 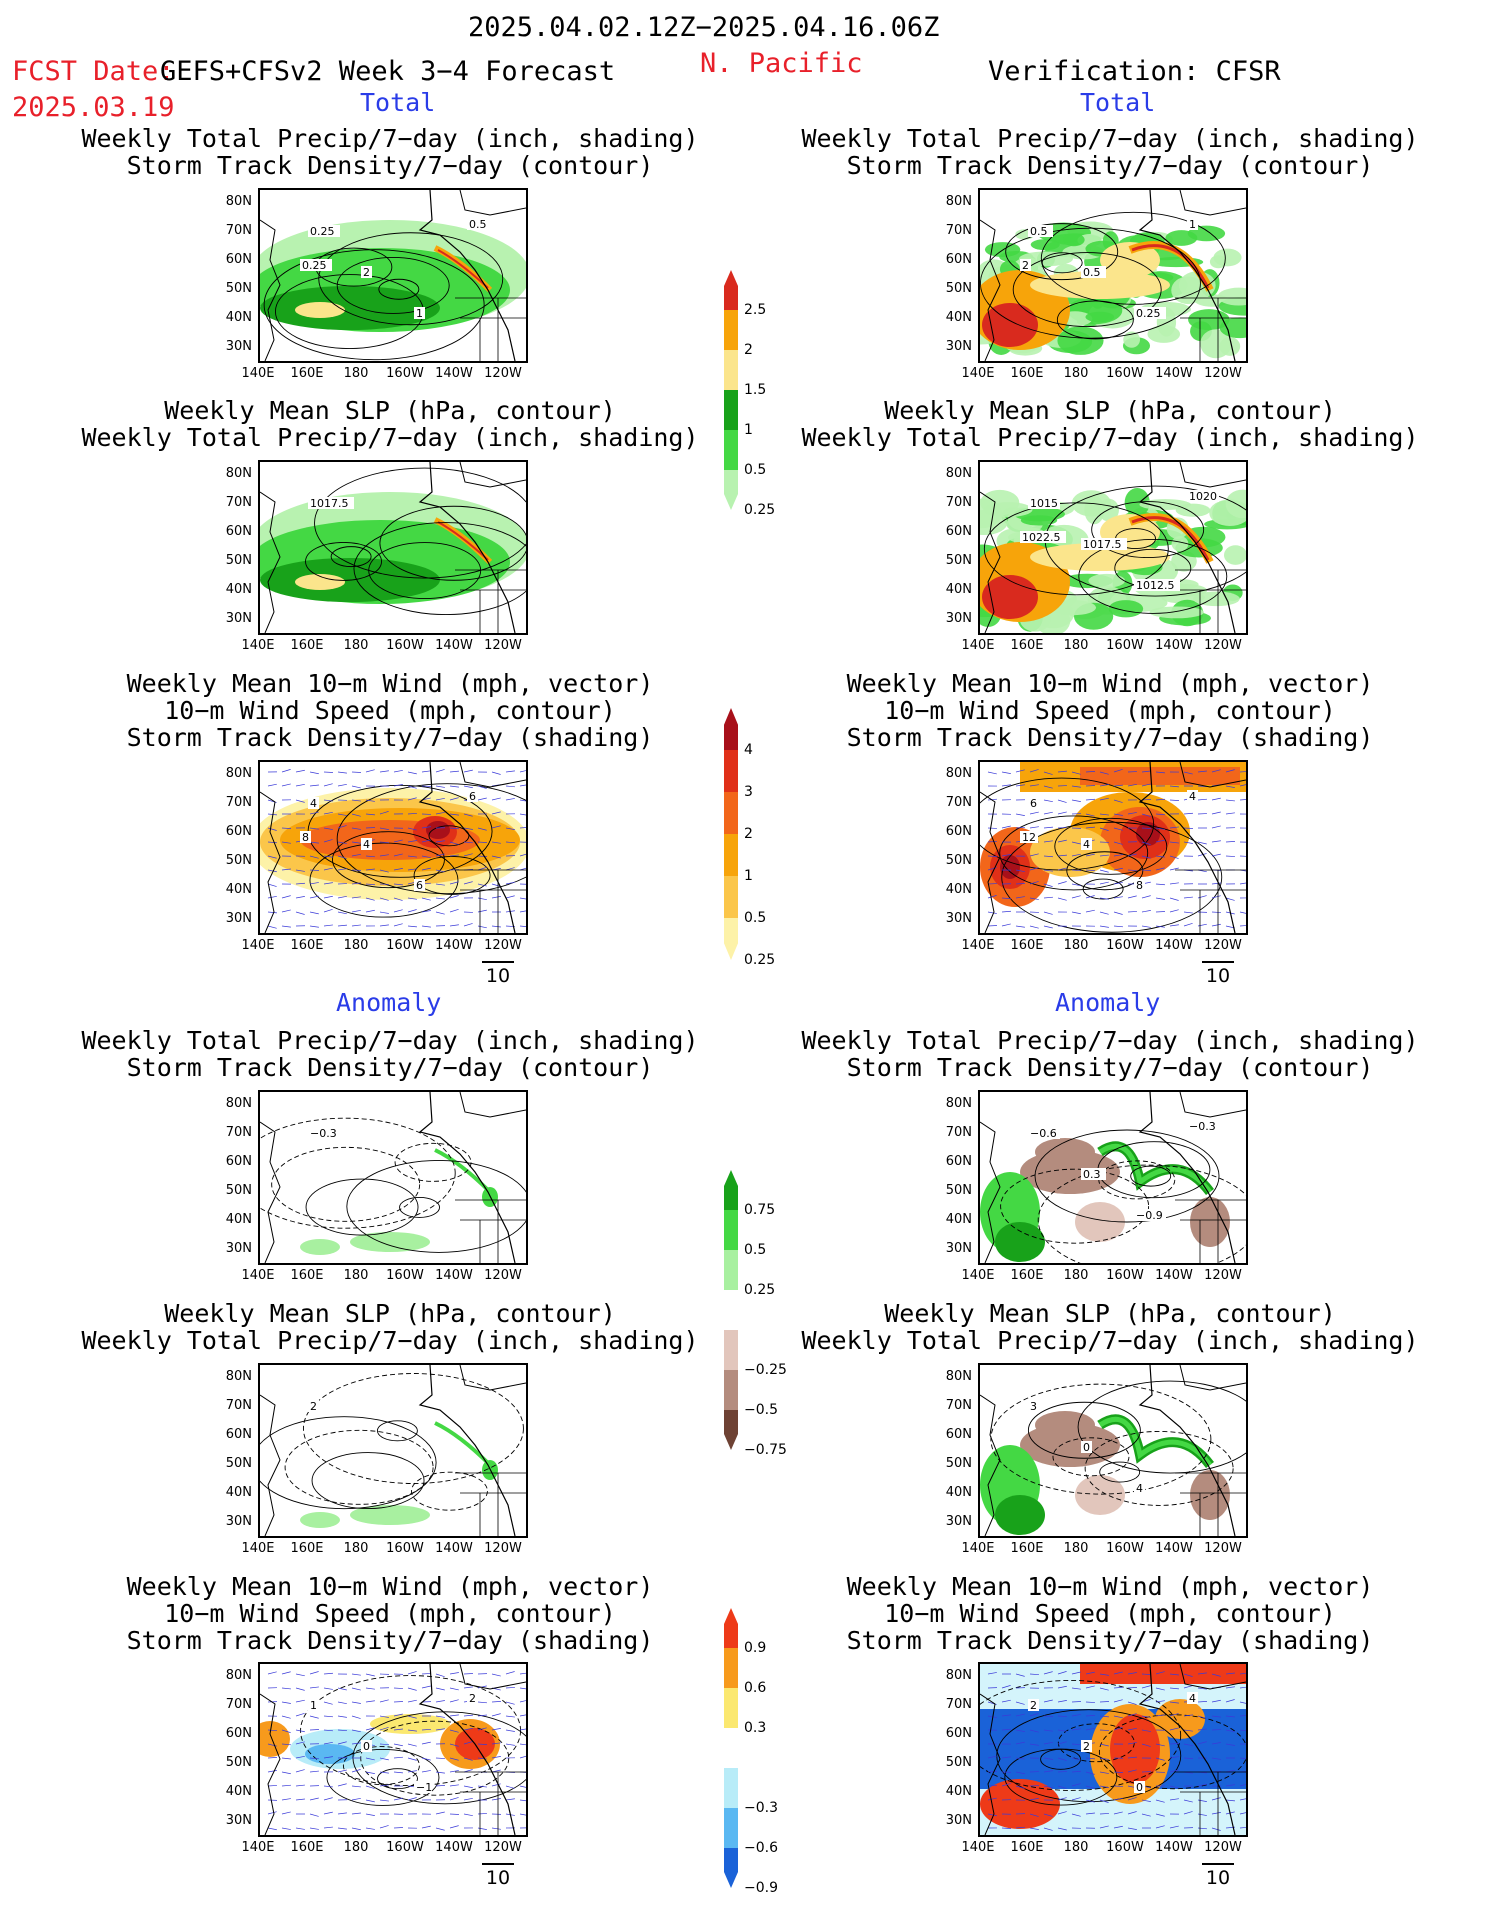 What do you see at coordinates (390, 165) in the screenshot?
I see `r1l-title-1: Storm Track Density/7−day (contour)` at bounding box center [390, 165].